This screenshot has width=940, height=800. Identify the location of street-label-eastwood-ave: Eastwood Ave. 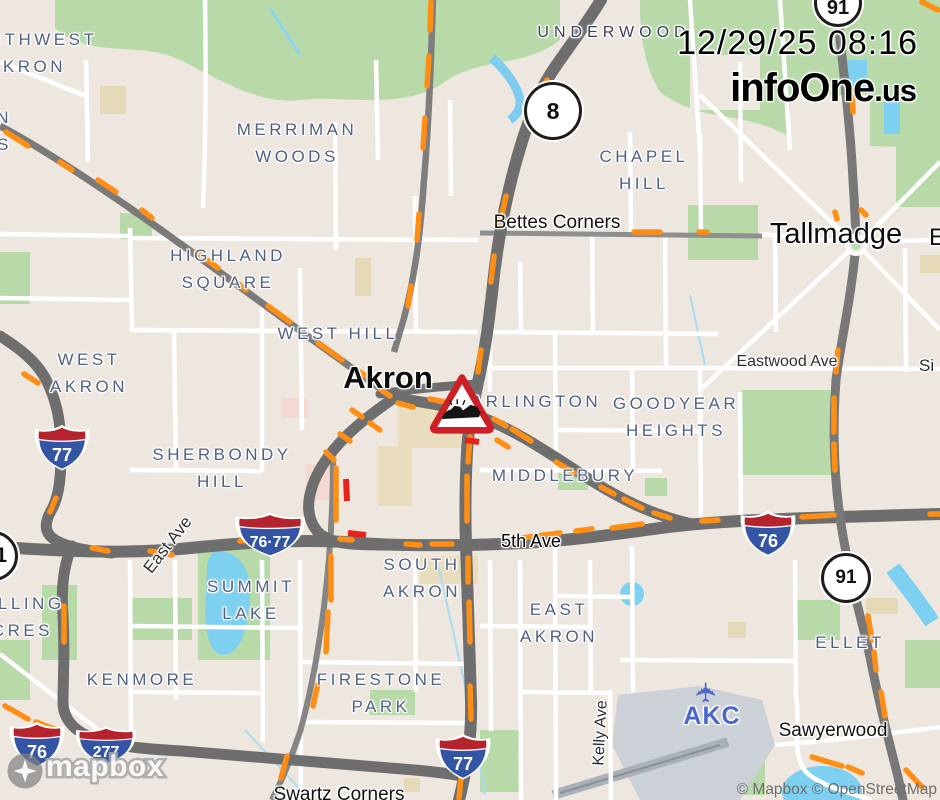
(787, 361).